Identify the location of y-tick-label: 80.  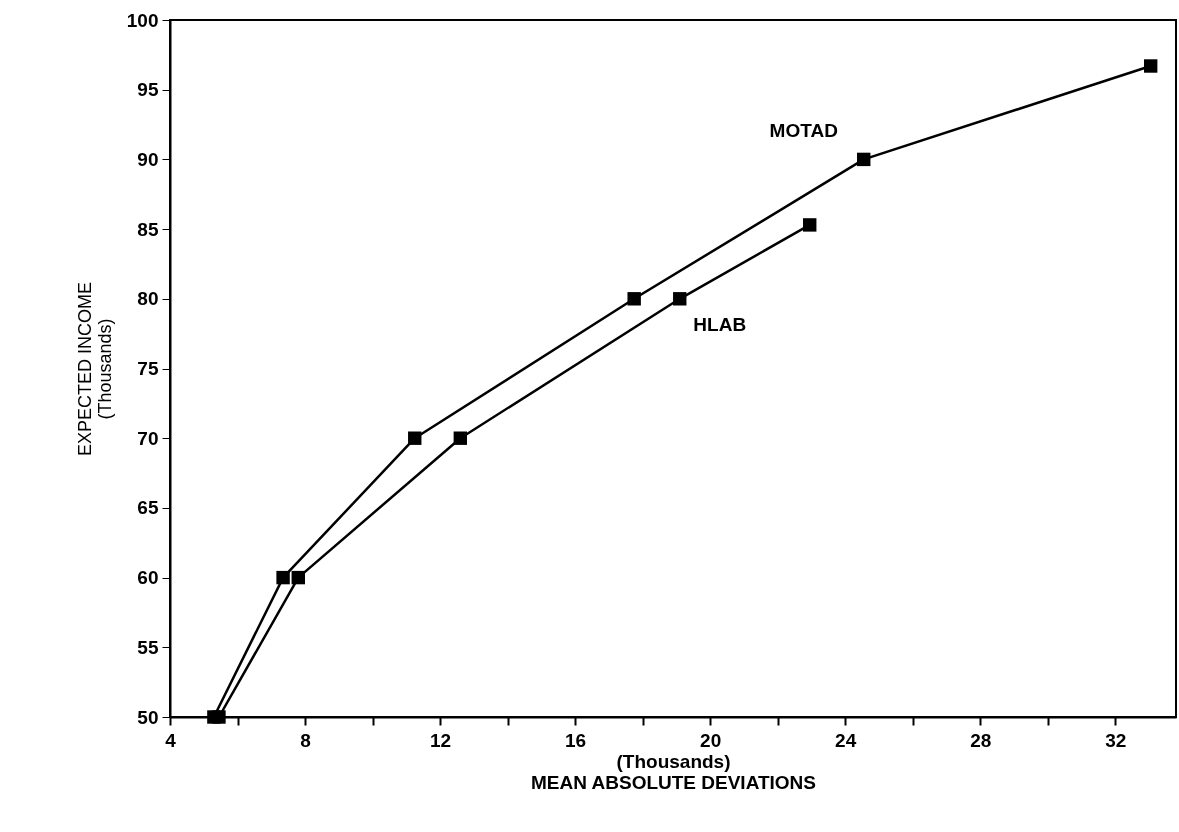
(148, 299).